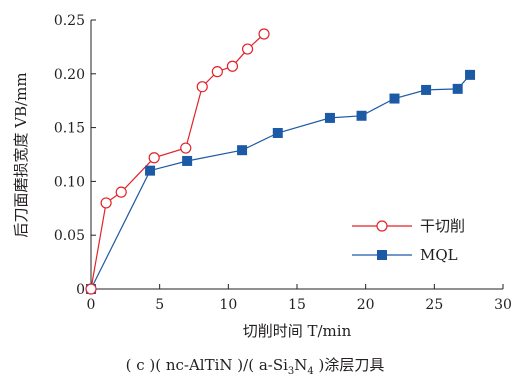 This screenshot has height=381, width=515. I want to click on x-axis-label: 切削时间 T/min, so click(297, 331).